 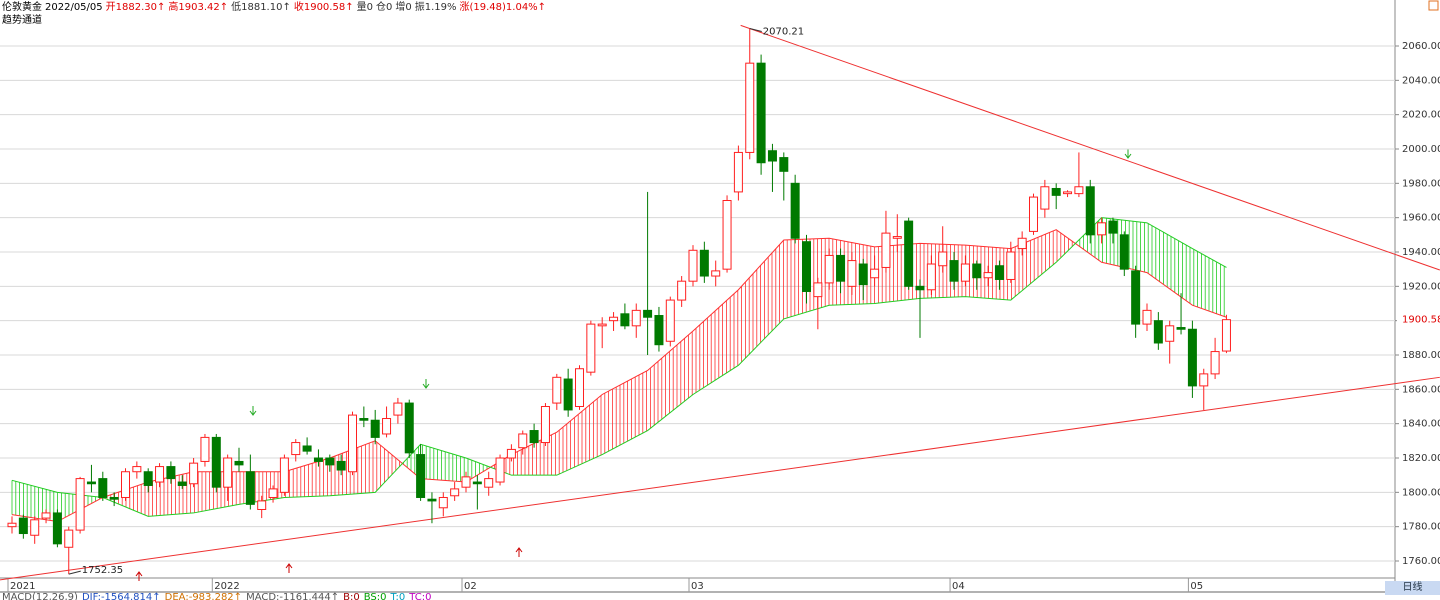 What do you see at coordinates (102, 570) in the screenshot?
I see `low-label: 1752.35` at bounding box center [102, 570].